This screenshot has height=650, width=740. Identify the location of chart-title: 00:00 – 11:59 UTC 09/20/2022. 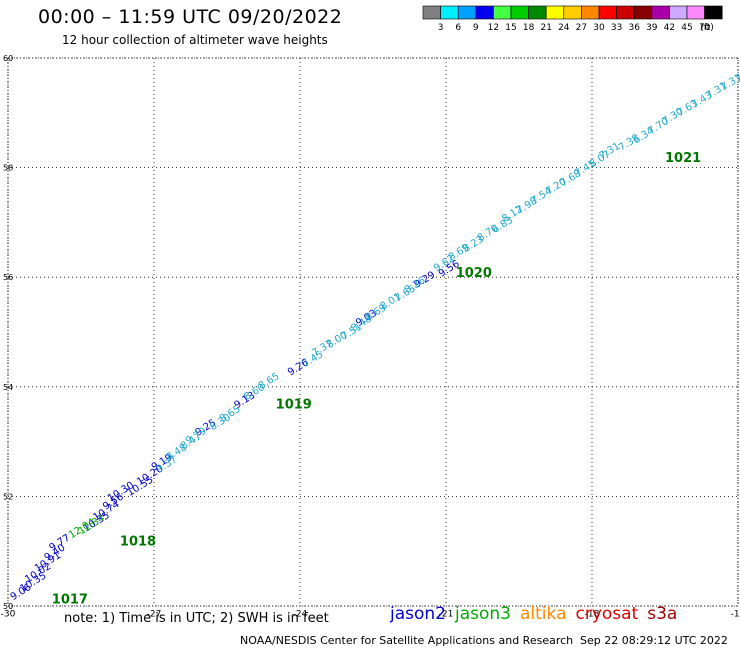
(190, 17).